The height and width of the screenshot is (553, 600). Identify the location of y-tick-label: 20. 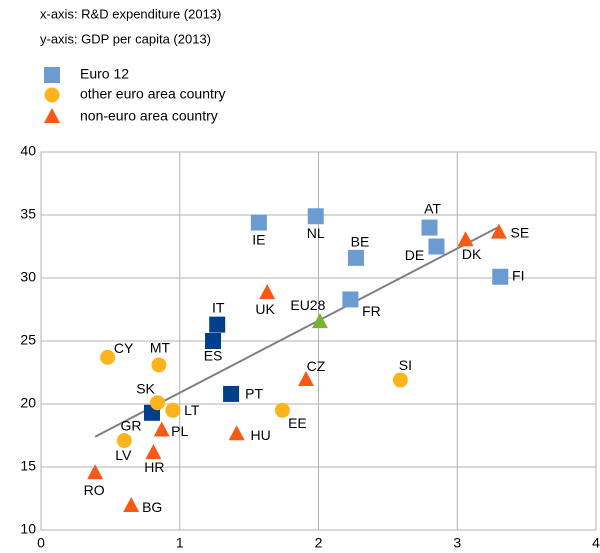
(28, 403).